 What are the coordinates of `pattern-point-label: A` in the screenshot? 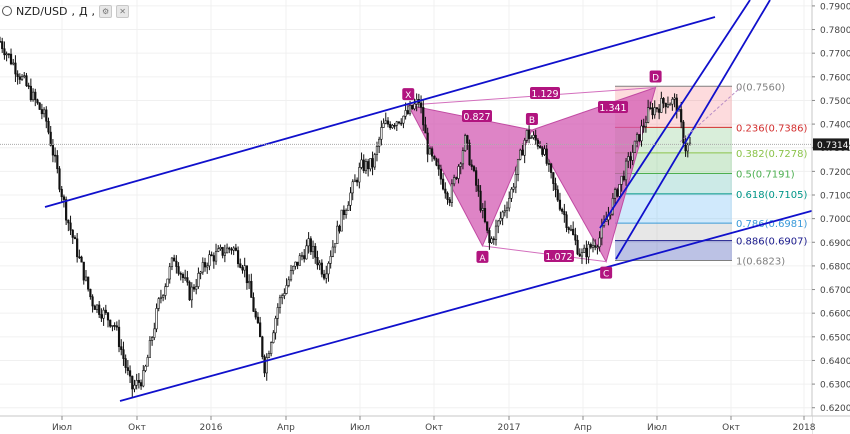 It's located at (482, 259).